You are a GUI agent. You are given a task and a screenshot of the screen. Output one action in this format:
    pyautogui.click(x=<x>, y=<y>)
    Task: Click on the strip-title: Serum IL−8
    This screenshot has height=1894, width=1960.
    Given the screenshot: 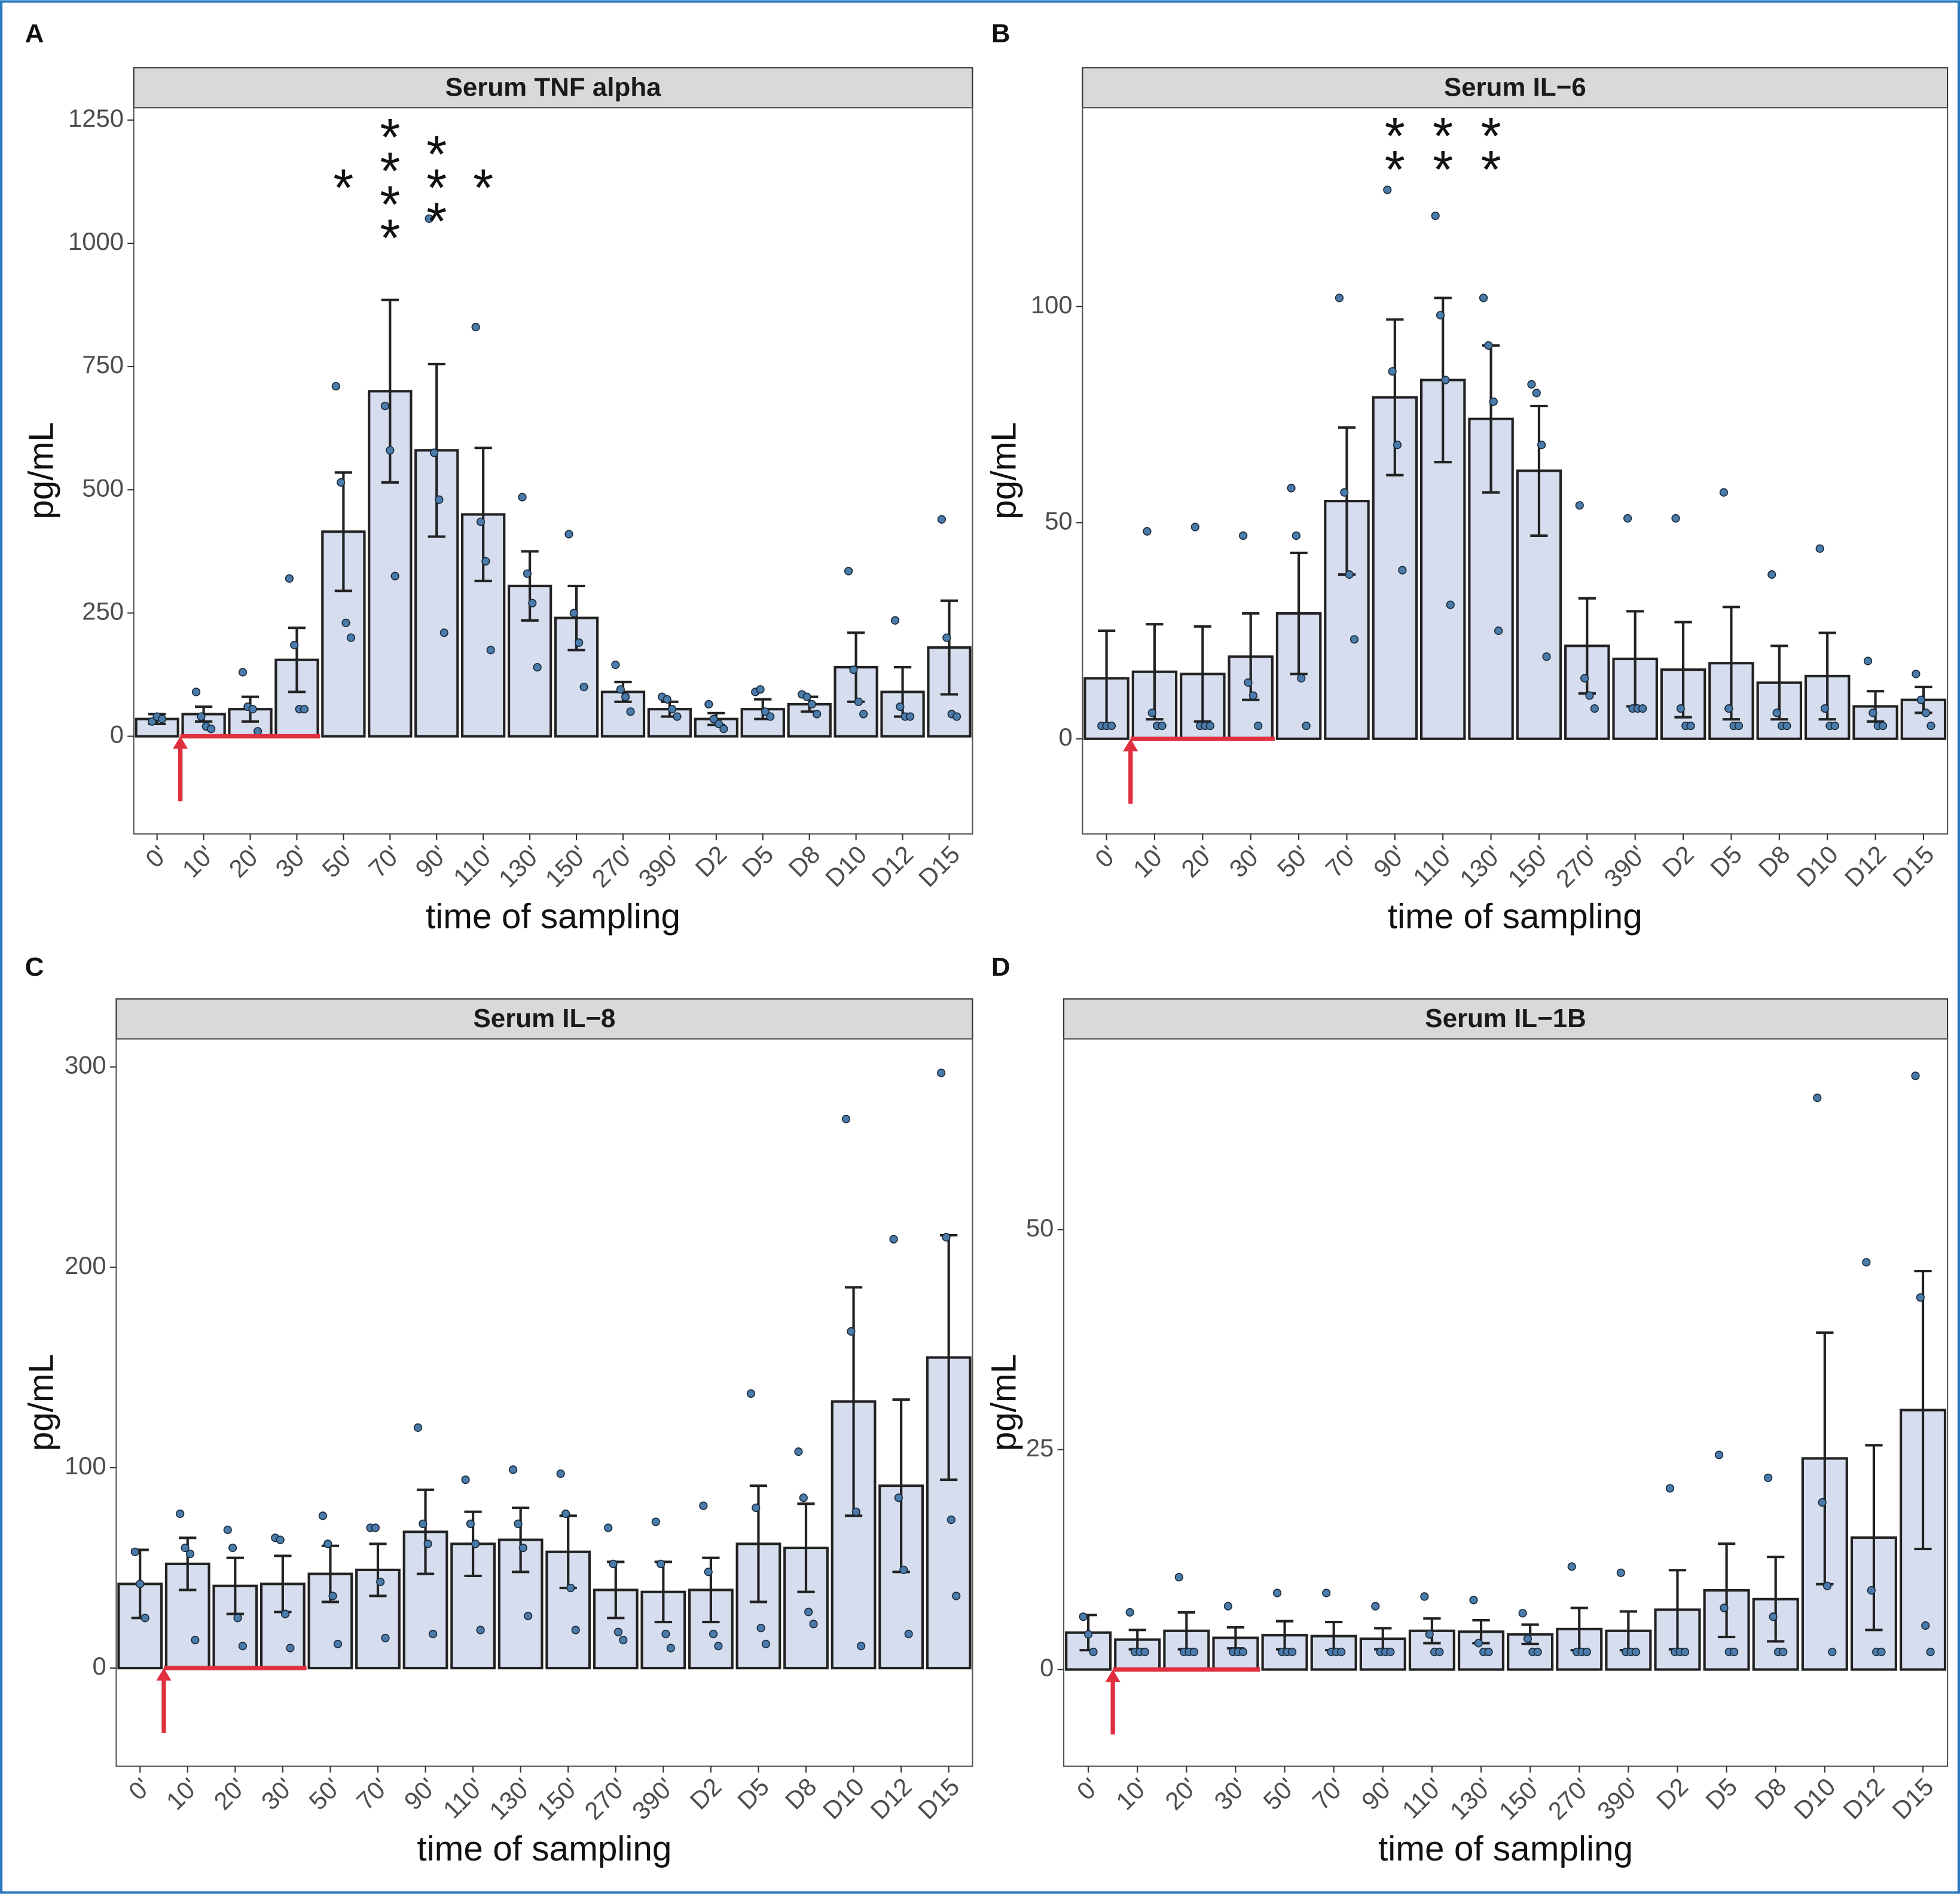 What is the action you would take?
    pyautogui.click(x=545, y=1019)
    